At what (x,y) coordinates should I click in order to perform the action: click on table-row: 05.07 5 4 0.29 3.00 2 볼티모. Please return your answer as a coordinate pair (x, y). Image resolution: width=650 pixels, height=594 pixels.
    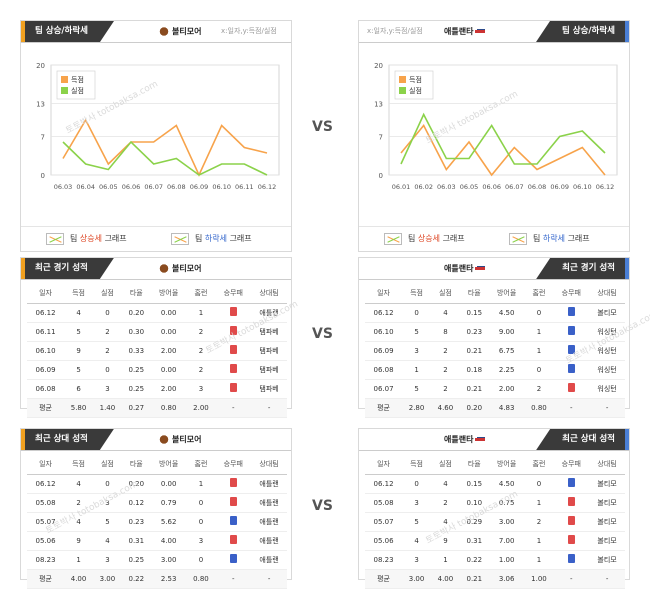
    Looking at the image, I should click on (495, 522).